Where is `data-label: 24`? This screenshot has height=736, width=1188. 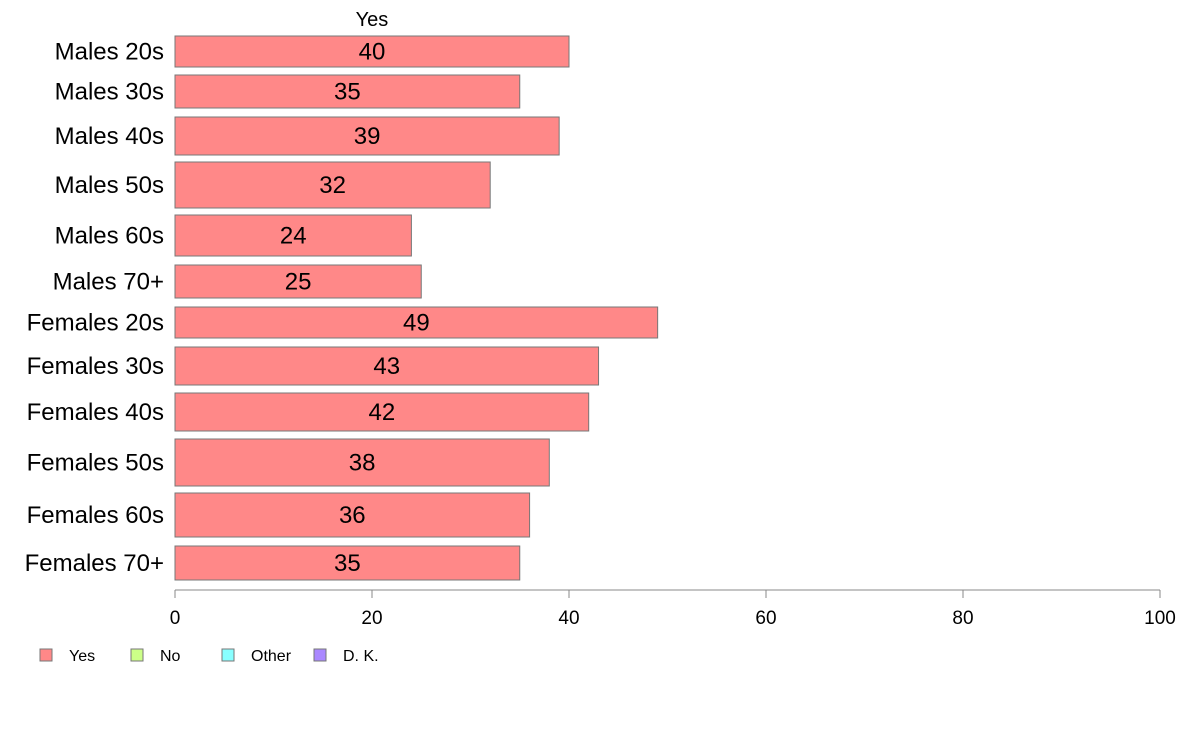
data-label: 24 is located at coordinates (293, 236).